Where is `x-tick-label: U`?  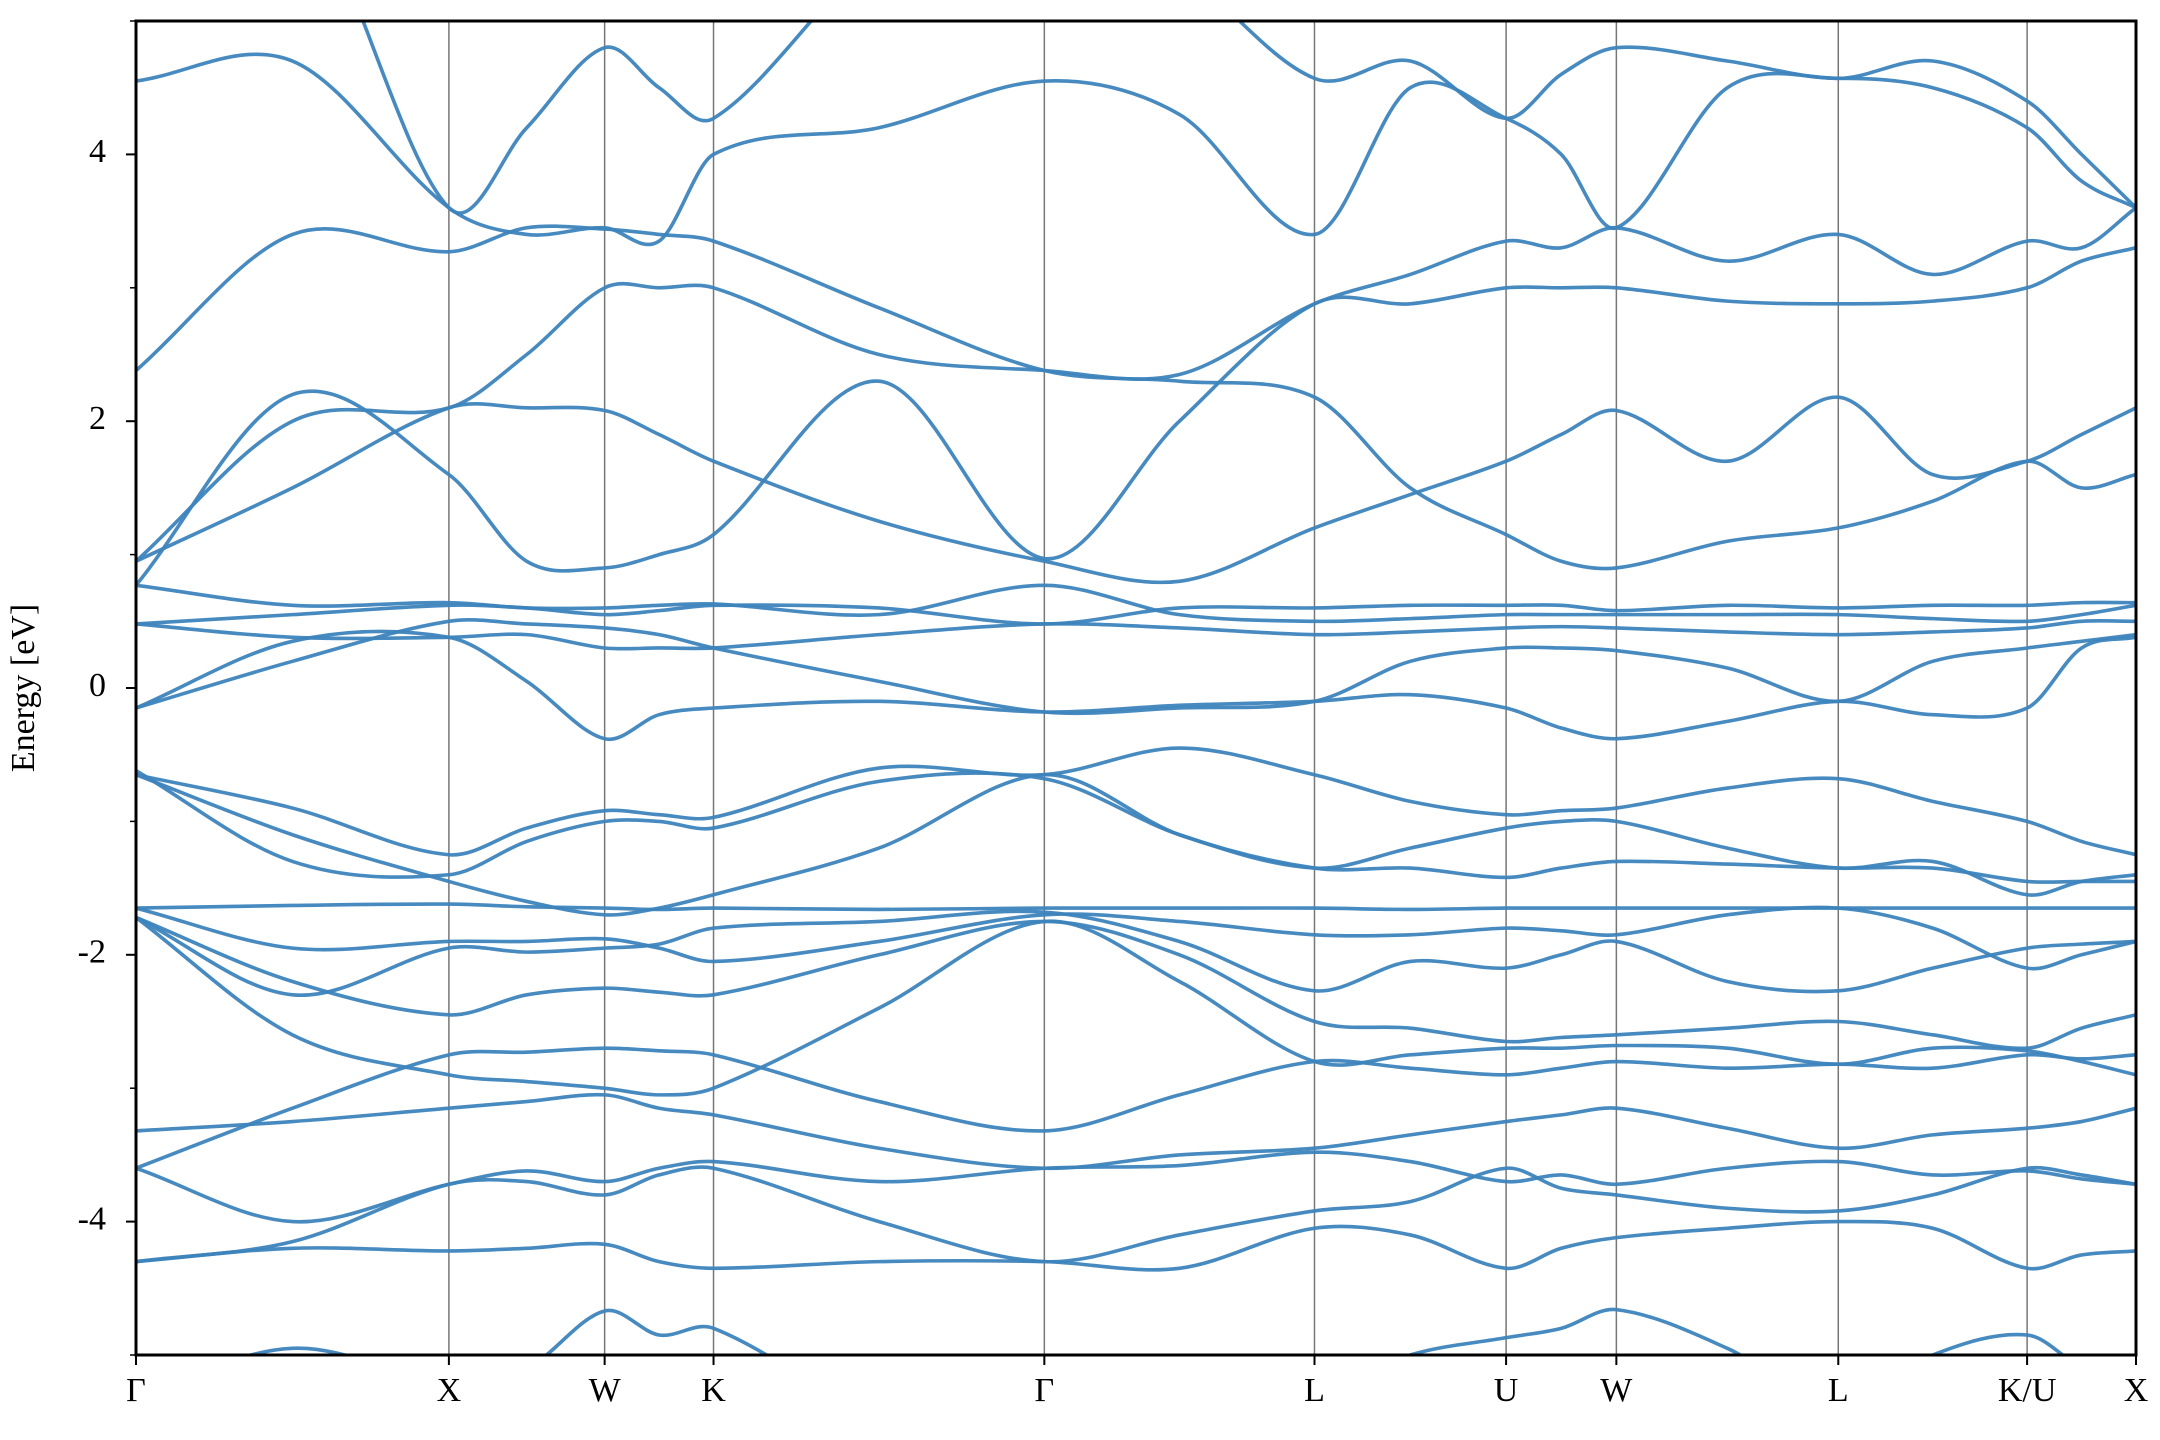 x-tick-label: U is located at coordinates (1506, 1390).